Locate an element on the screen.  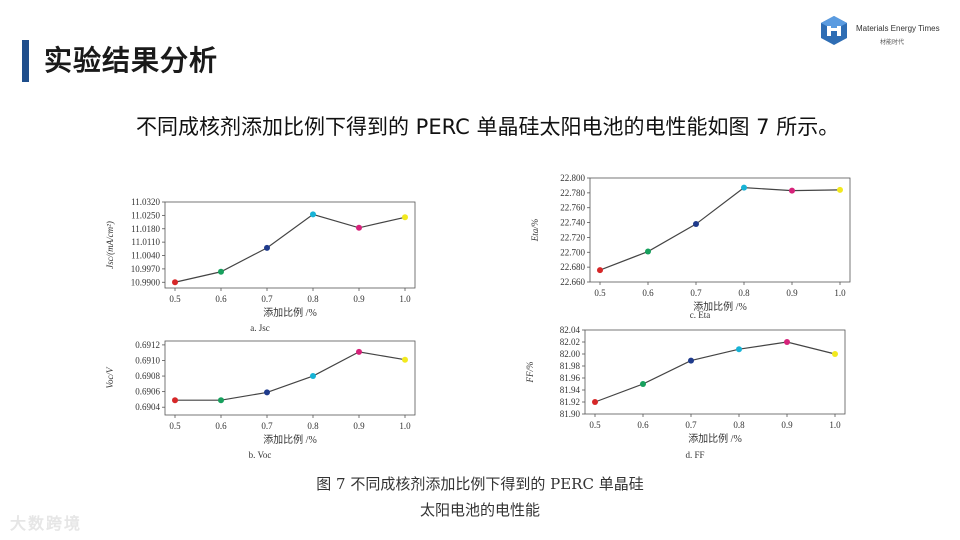
y-tick-label: 82.02 is located at coordinates (570, 342).